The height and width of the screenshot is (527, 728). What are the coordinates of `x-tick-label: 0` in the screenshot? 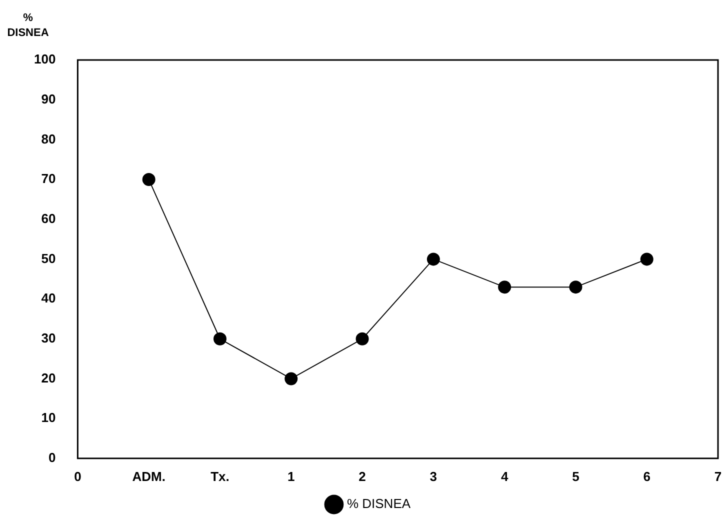 It's located at (78, 476).